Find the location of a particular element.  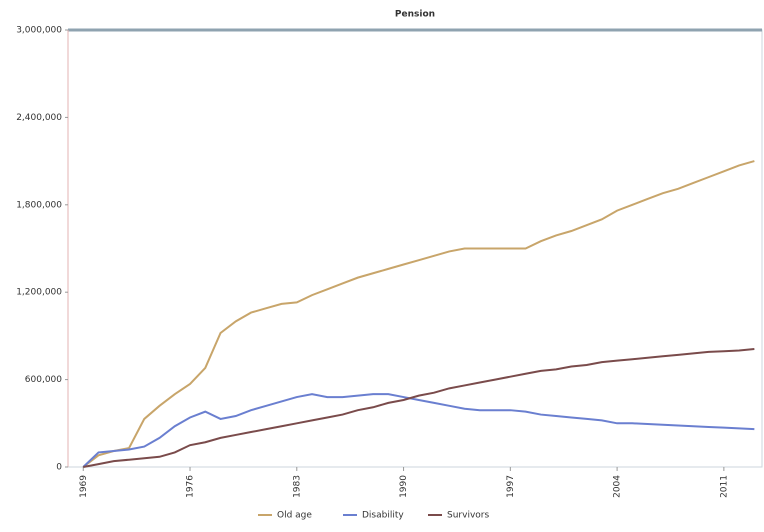

x-tick-label: 2011 is located at coordinates (724, 486).